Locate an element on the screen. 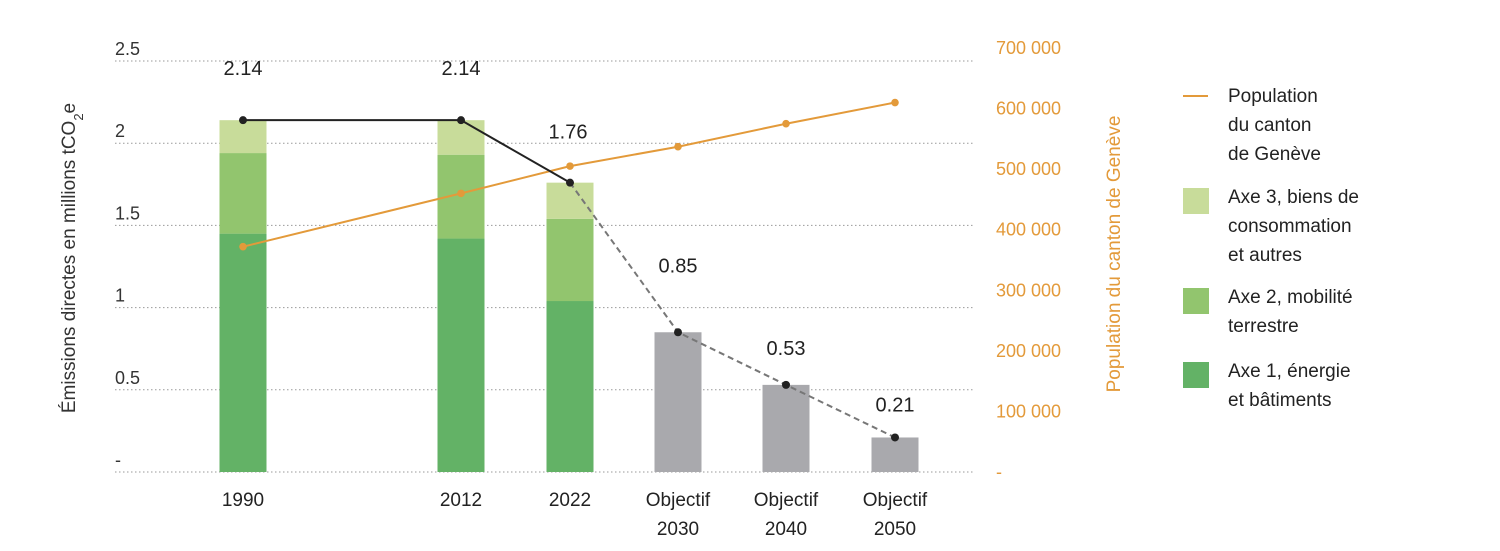 The height and width of the screenshot is (551, 1500). value-label: 0.85 is located at coordinates (678, 266).